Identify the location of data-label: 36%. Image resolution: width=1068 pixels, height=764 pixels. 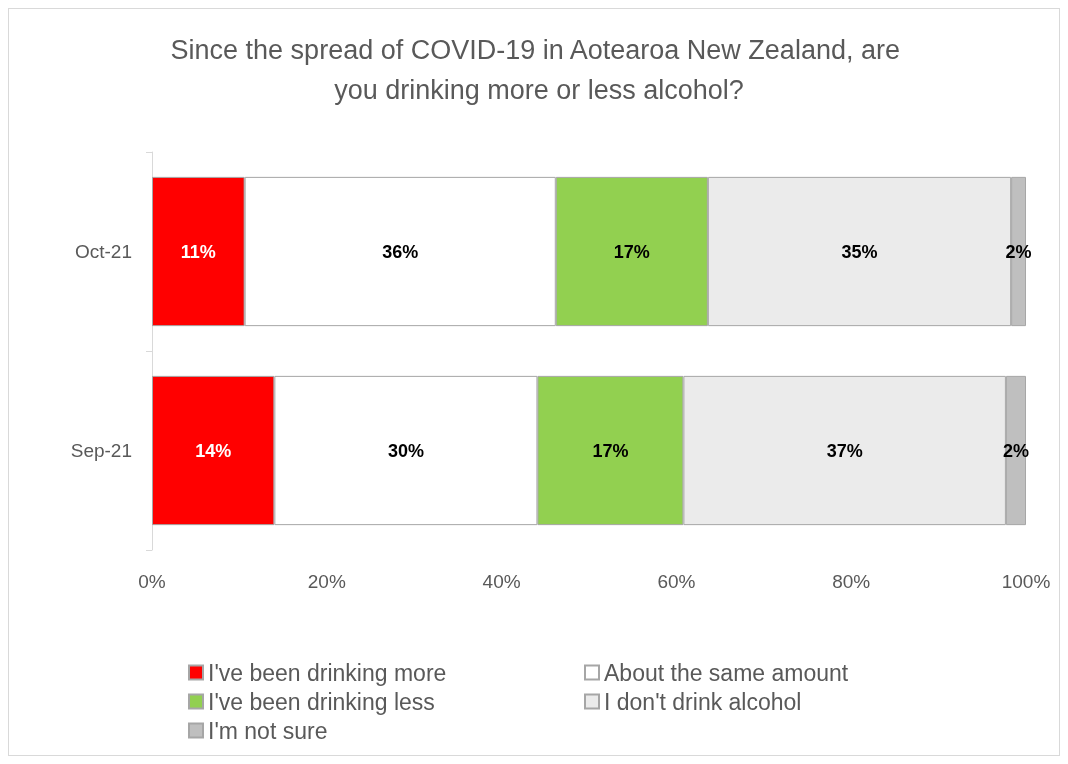
(400, 251).